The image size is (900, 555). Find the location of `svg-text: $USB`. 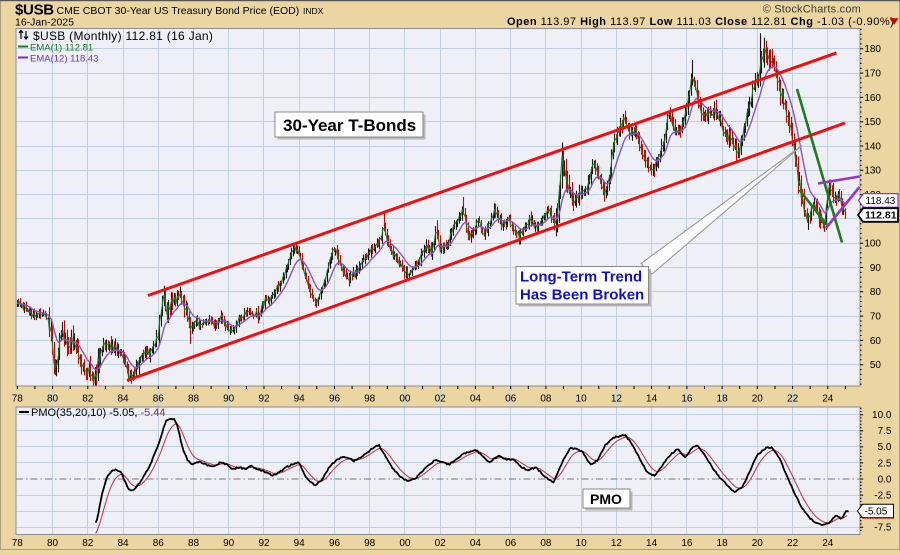

svg-text: $USB is located at coordinates (34, 10).